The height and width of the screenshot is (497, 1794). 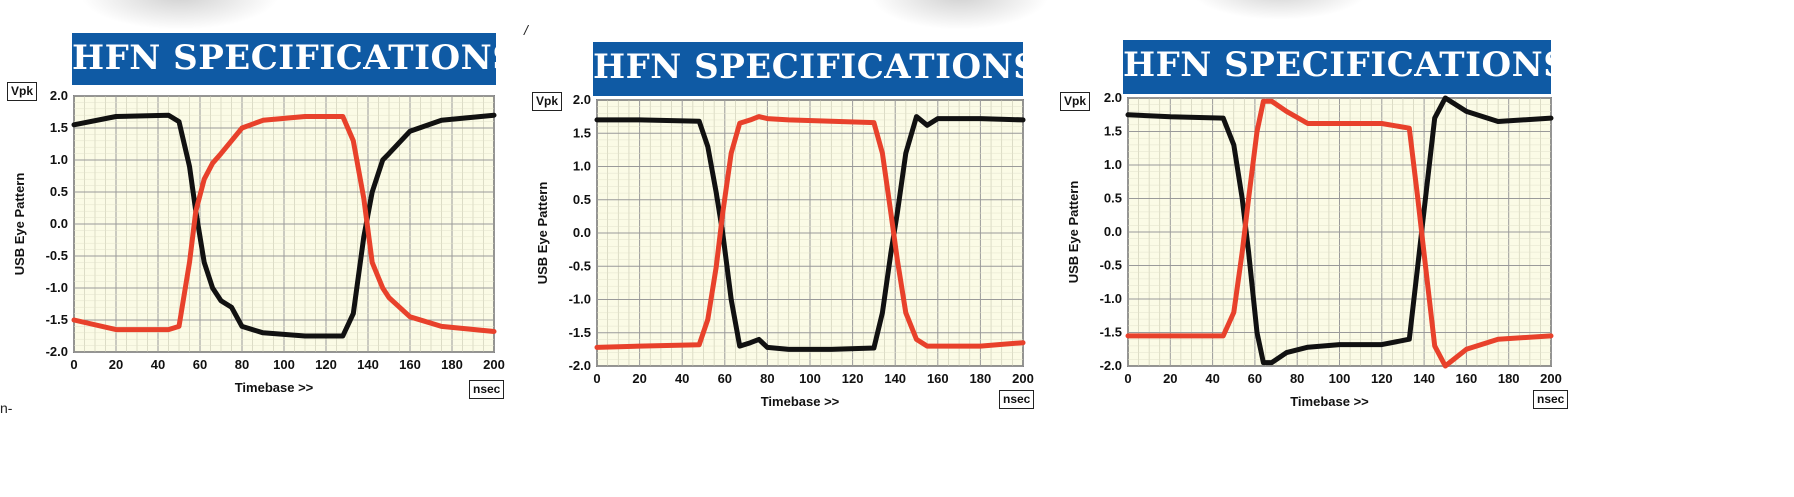 What do you see at coordinates (6, 408) in the screenshot?
I see `stray-text-left: n-` at bounding box center [6, 408].